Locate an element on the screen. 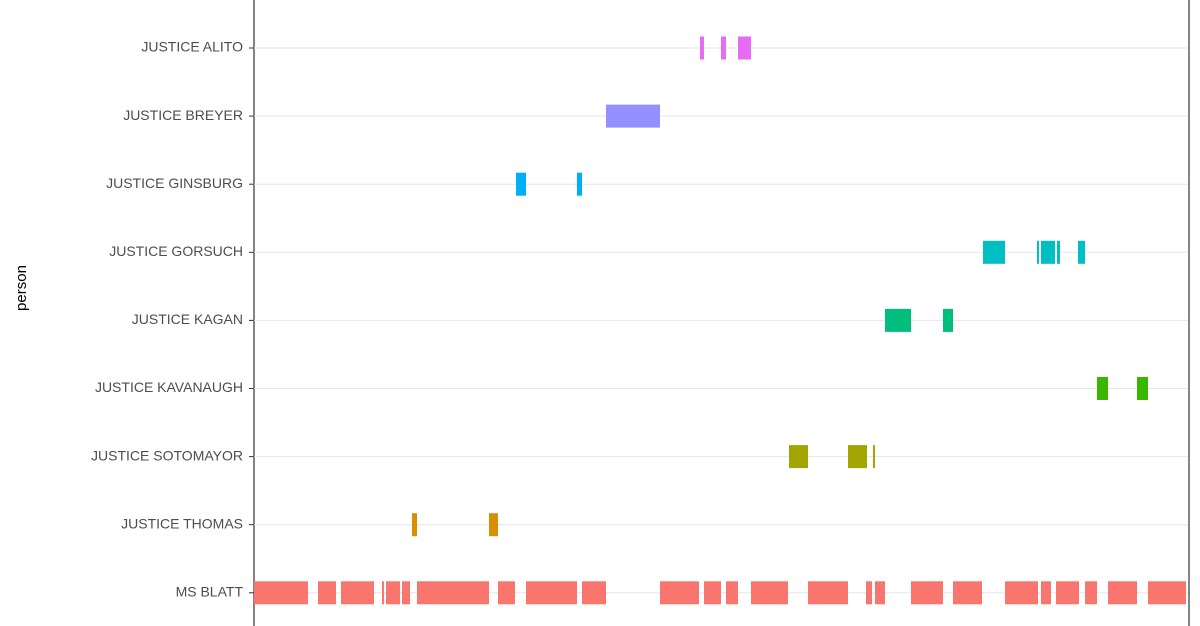  y-tick-label: JUSTICE BREYER is located at coordinates (183, 115).